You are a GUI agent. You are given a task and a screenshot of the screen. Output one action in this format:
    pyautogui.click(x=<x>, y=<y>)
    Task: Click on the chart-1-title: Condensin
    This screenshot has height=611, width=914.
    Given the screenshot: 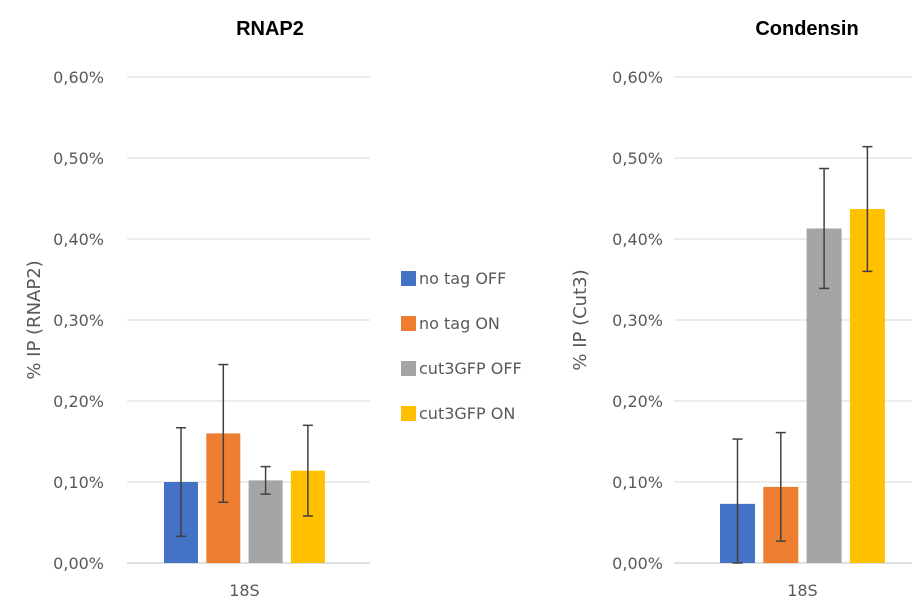 What is the action you would take?
    pyautogui.click(x=806, y=29)
    